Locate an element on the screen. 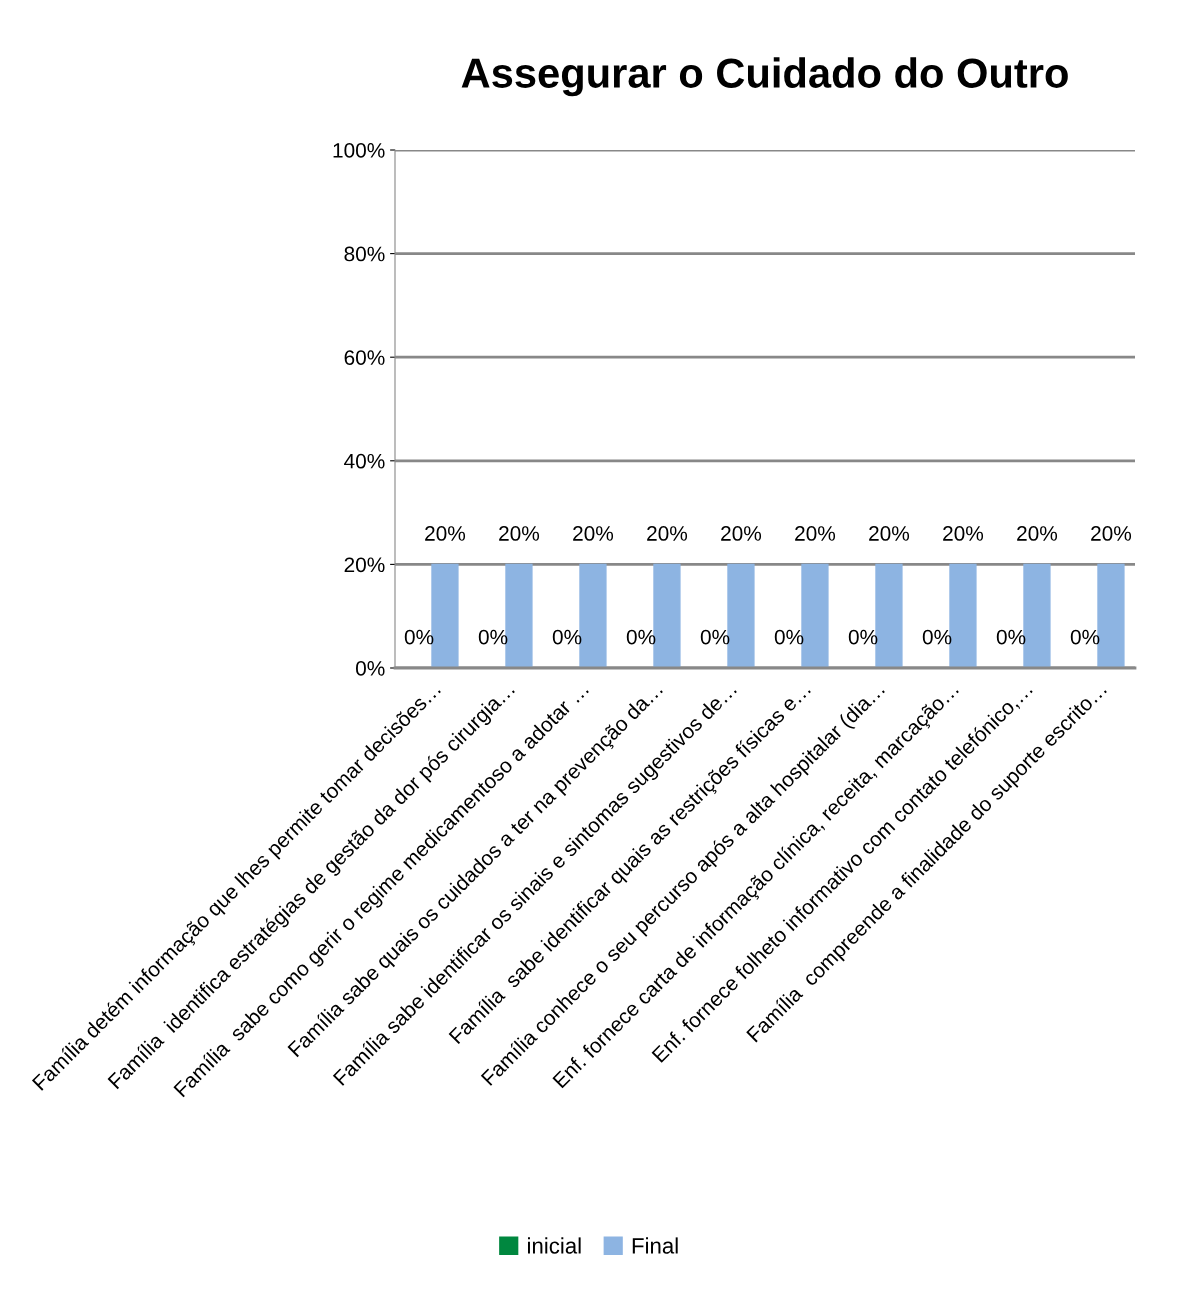 The width and height of the screenshot is (1179, 1291). y-tick-label: 80% is located at coordinates (364, 254).